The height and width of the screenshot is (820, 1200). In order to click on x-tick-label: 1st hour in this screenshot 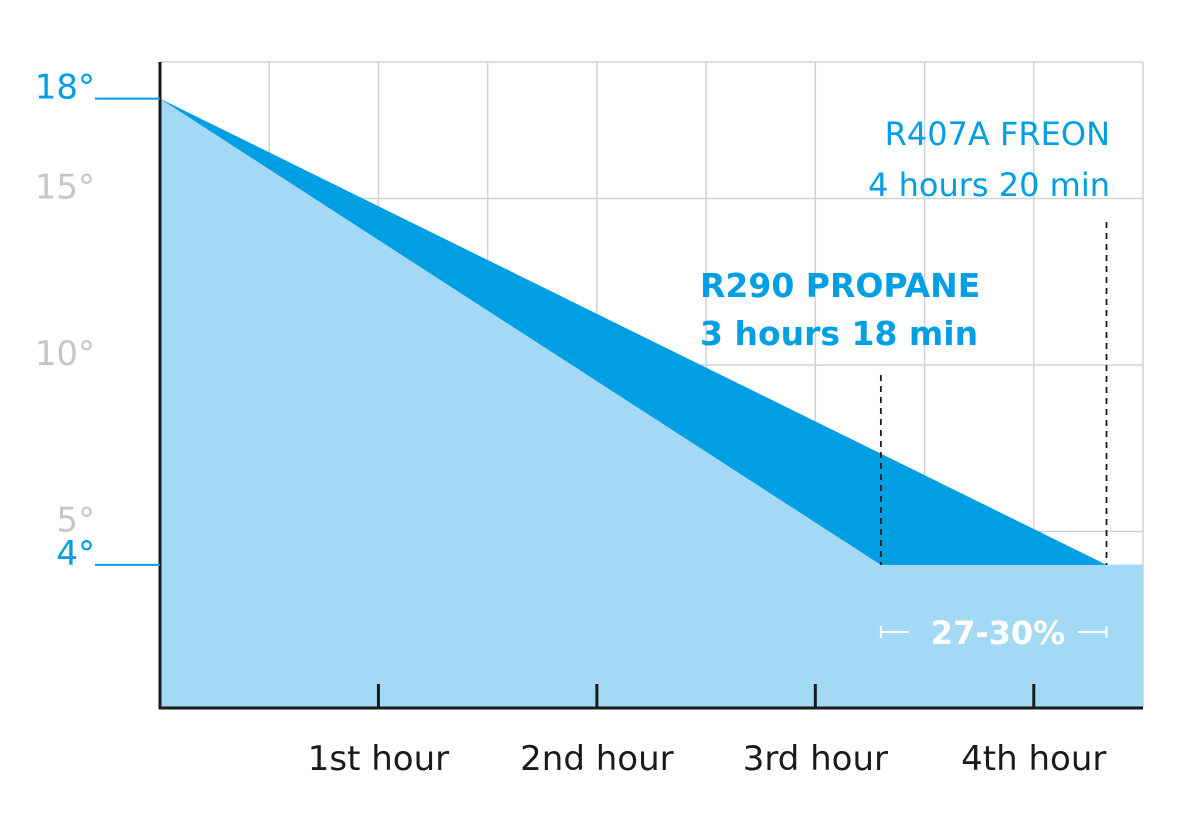, I will do `click(378, 759)`.